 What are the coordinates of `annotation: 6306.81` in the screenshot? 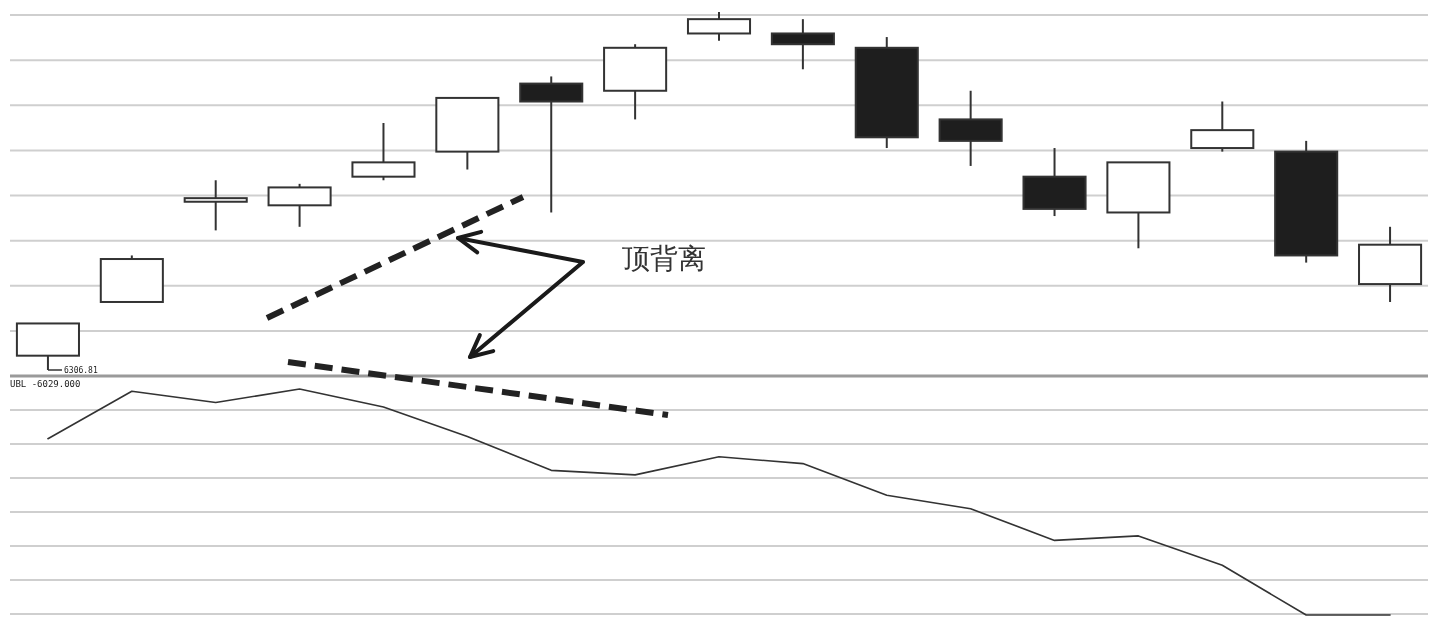 It's located at (81, 370).